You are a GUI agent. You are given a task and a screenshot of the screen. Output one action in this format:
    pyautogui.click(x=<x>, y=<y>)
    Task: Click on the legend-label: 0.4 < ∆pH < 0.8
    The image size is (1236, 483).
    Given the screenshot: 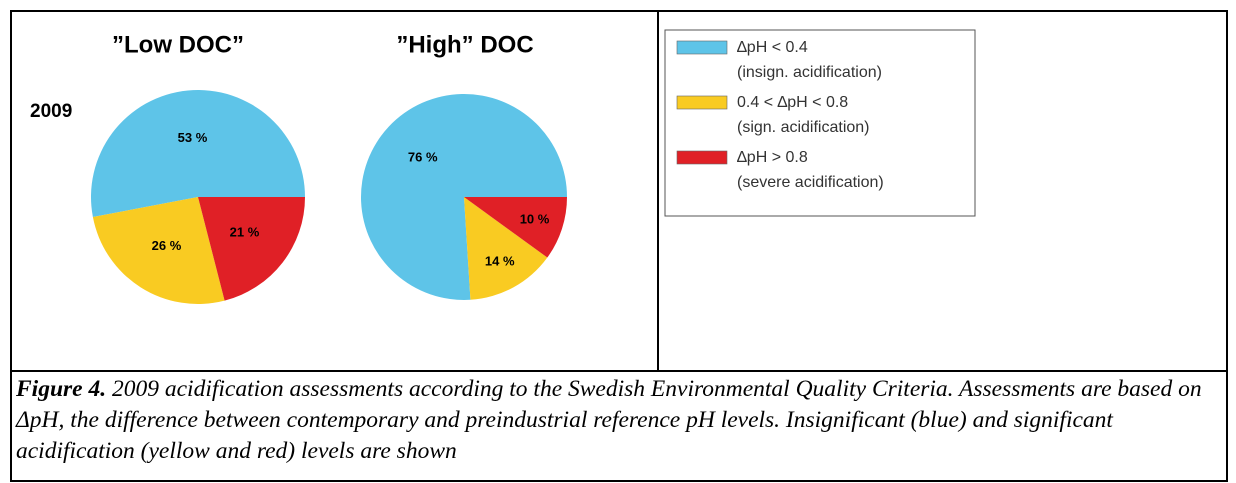 What is the action you would take?
    pyautogui.click(x=792, y=102)
    